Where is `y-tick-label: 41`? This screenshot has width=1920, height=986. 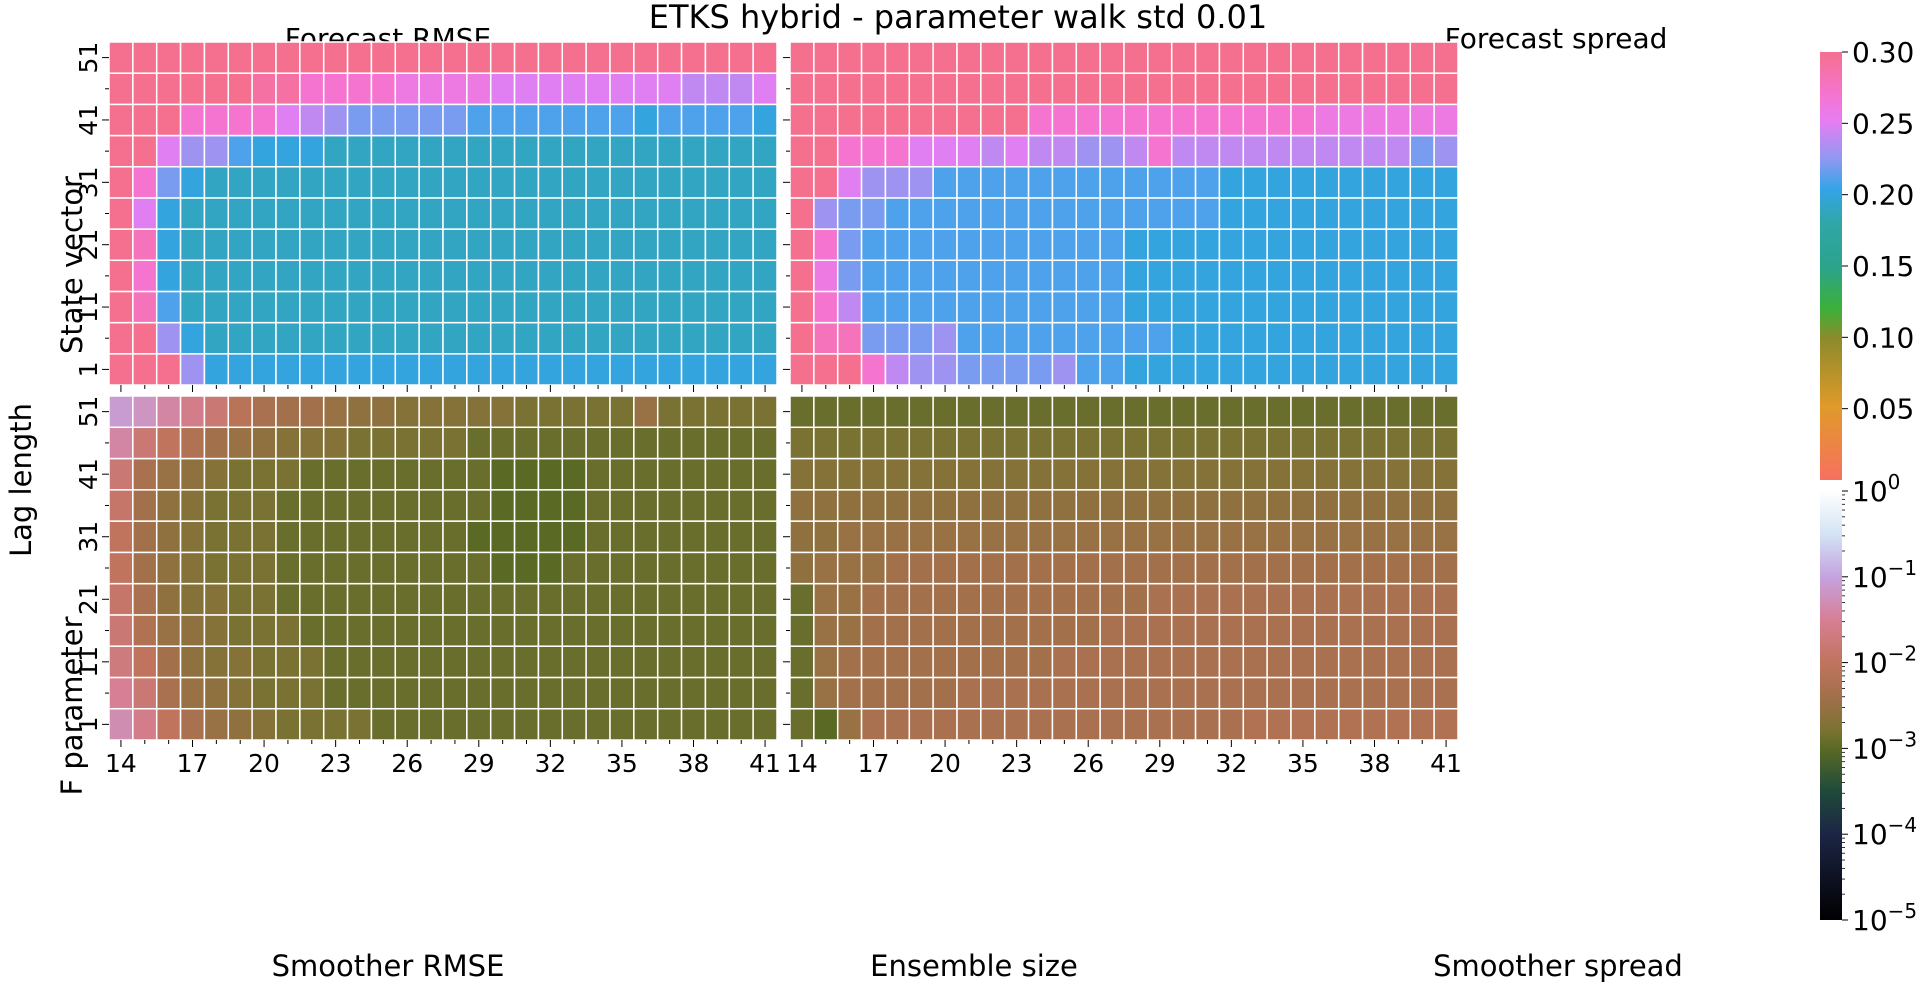
y-tick-label: 41 is located at coordinates (88, 474).